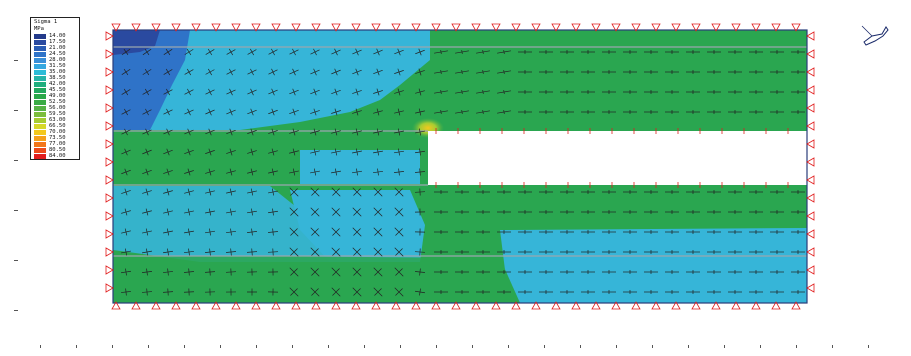 The image size is (911, 356). Describe the element at coordinates (57, 66) in the screenshot. I see `legend-value: 31.50` at that location.